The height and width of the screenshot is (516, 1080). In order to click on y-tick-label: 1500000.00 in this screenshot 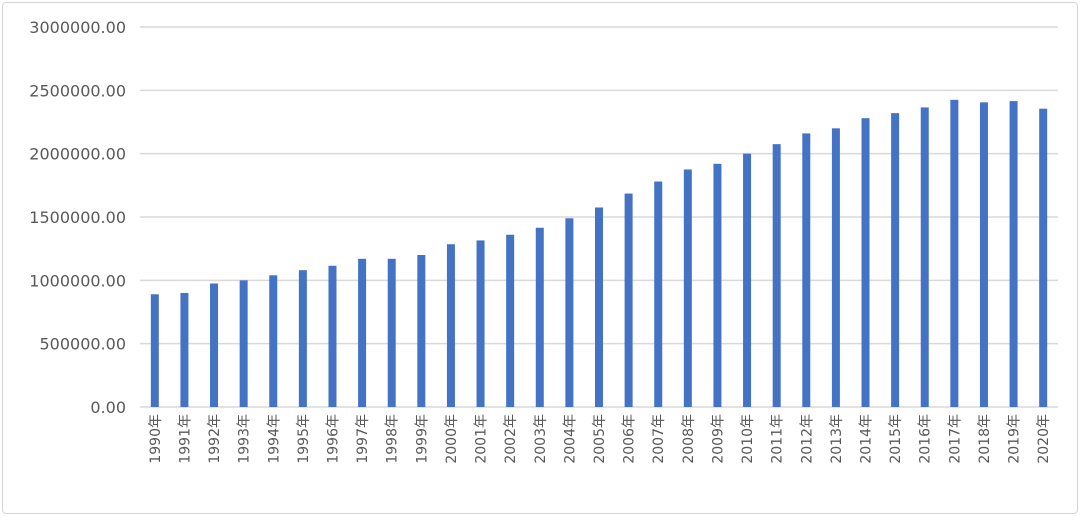, I will do `click(77, 217)`.